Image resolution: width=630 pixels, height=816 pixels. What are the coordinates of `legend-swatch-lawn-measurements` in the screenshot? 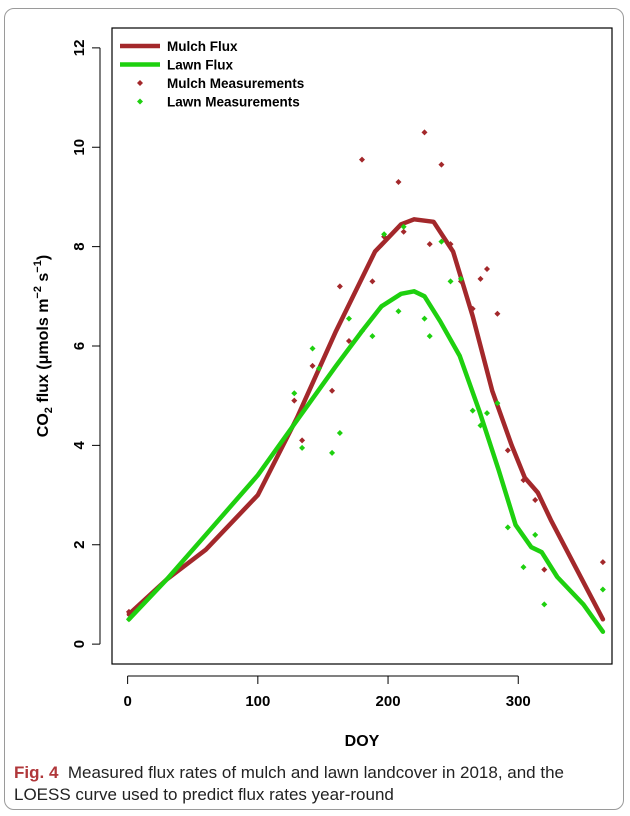 It's located at (140, 101).